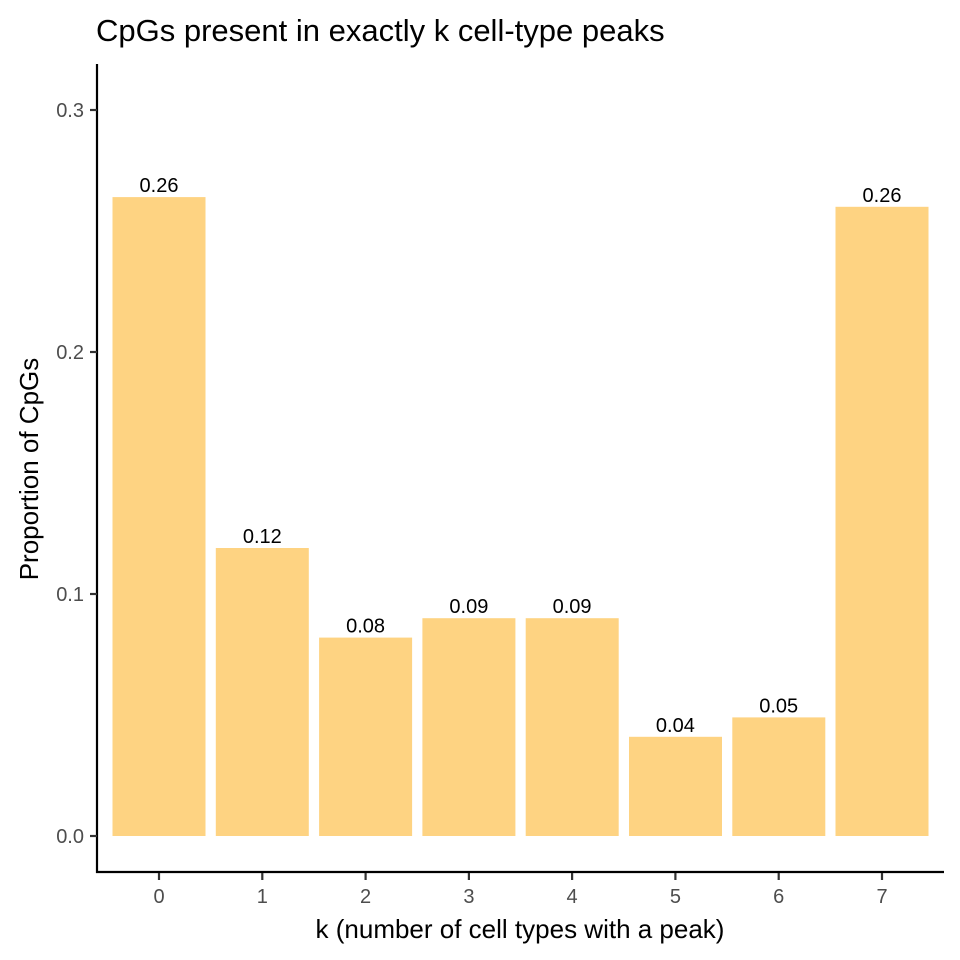 The width and height of the screenshot is (960, 960). What do you see at coordinates (468, 897) in the screenshot?
I see `x-tick-label: 3` at bounding box center [468, 897].